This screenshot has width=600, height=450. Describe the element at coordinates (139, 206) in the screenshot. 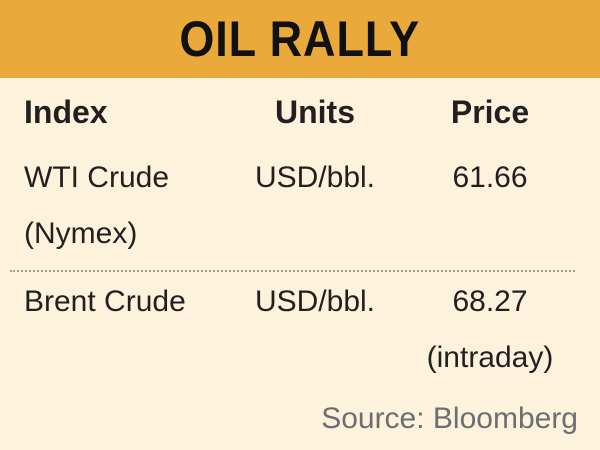

I see `table-cell: WTI Crude (Nymex)` at that location.